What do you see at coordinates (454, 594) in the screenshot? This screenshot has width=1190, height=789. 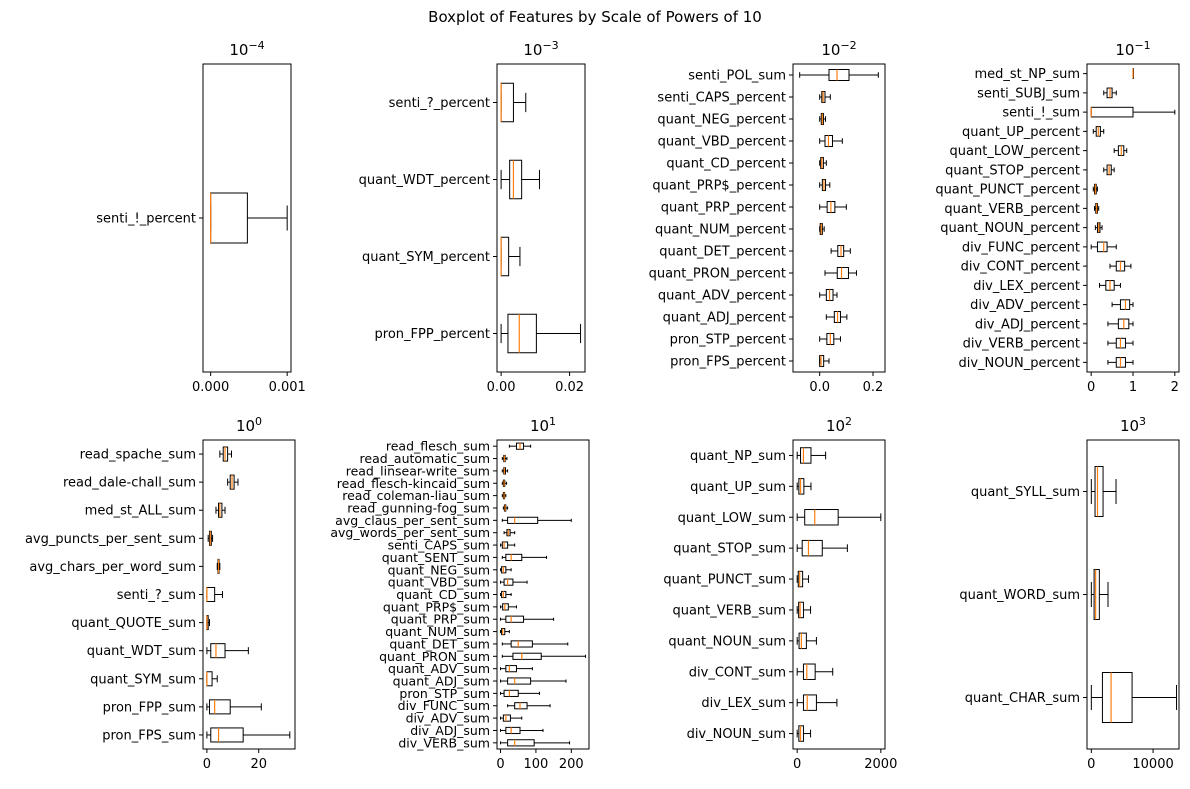 I see `box-quant_CD_sum: quant_CD_sum` at bounding box center [454, 594].